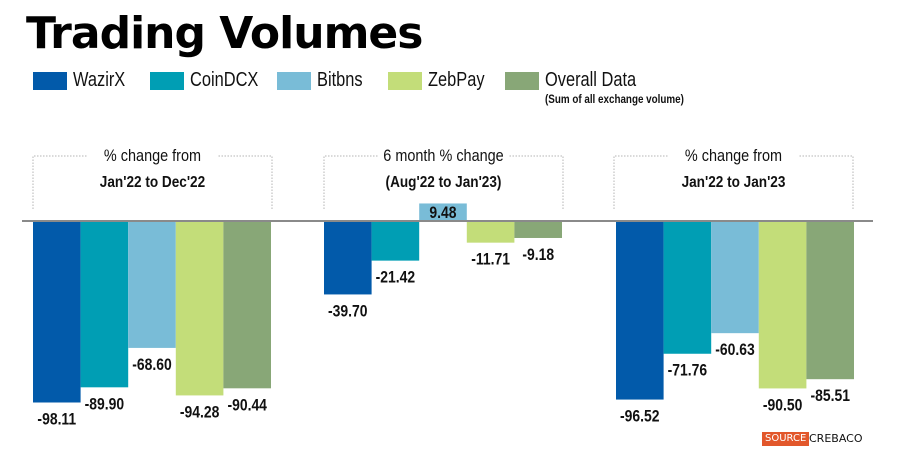 The width and height of the screenshot is (900, 459). I want to click on legend-label: ZebPay, so click(456, 80).